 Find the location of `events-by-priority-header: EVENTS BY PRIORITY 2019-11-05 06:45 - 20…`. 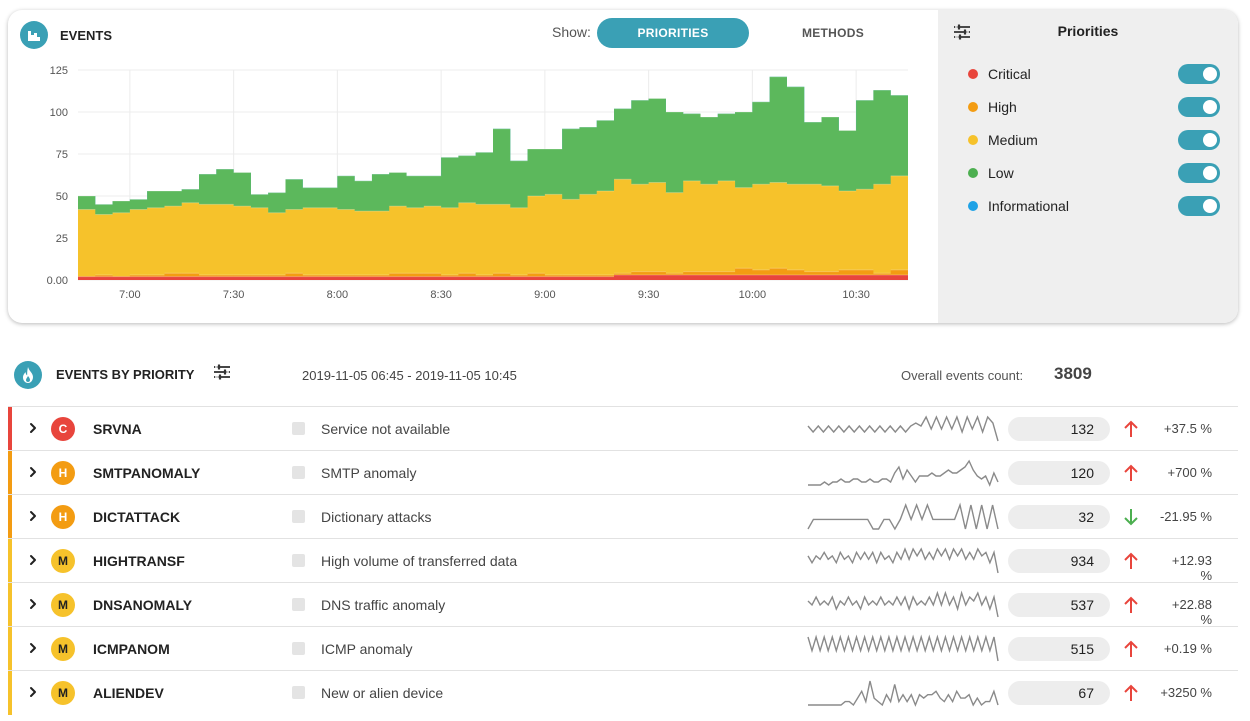

events-by-priority-header: EVENTS BY PRIORITY 2019-11-05 06:45 - 20… is located at coordinates (626, 375).